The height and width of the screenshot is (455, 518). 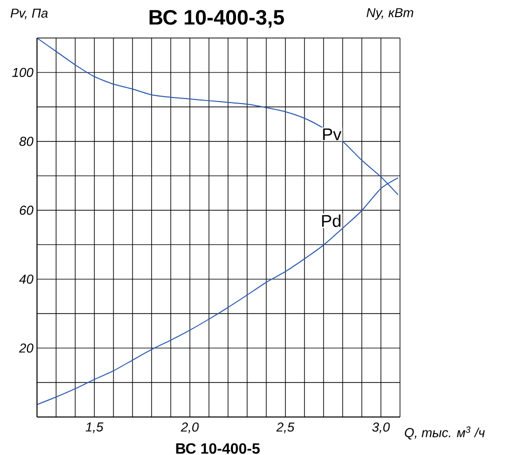 I want to click on y-axis-title: Pv, Па, so click(x=29, y=14).